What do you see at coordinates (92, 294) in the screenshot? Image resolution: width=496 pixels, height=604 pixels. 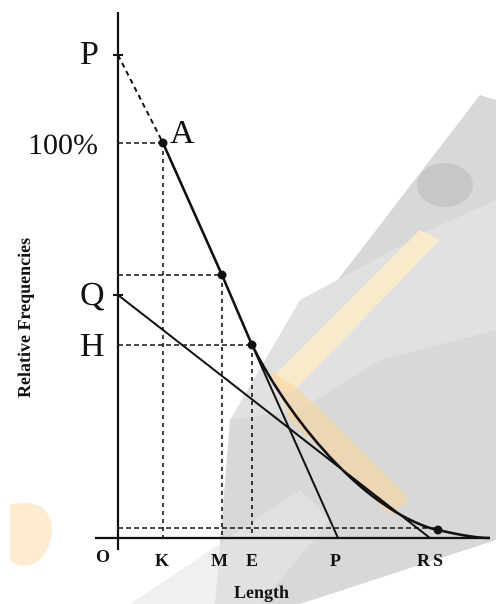 I see `label-q: Q` at bounding box center [92, 294].